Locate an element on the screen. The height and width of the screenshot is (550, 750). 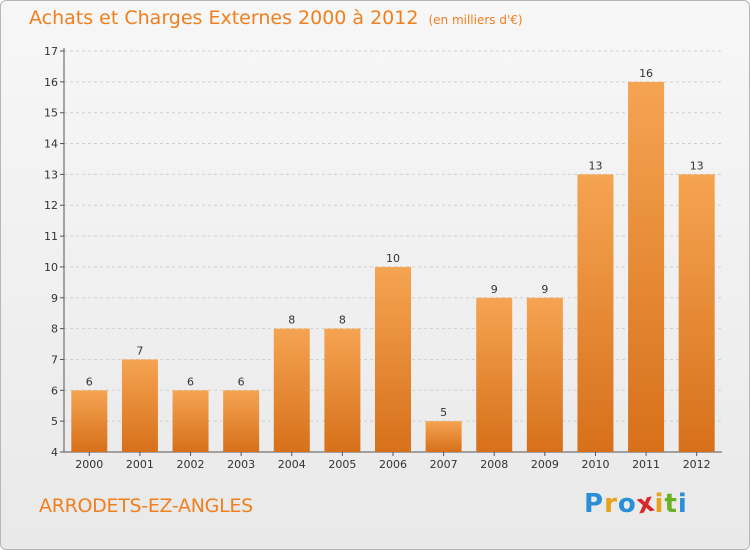
y-tick-label: 14 is located at coordinates (51, 144).